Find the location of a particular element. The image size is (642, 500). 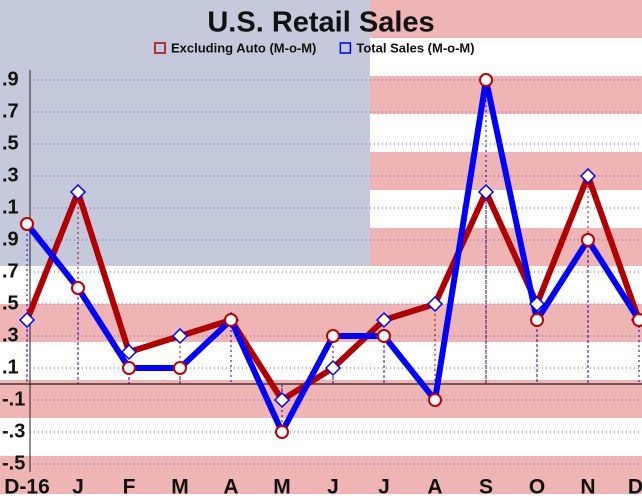

legend-label: Excluding Auto (M-o-M) is located at coordinates (243, 47).